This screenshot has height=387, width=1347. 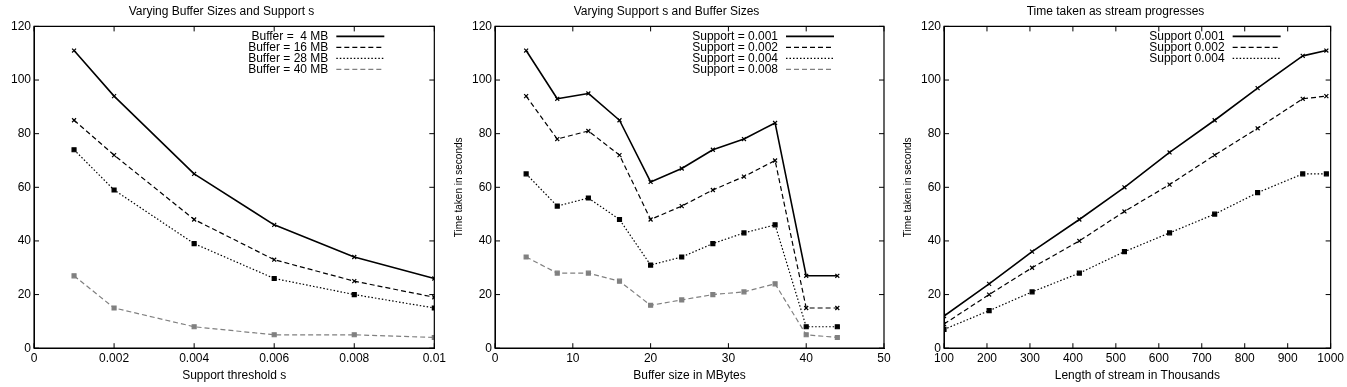 What do you see at coordinates (1288, 357) in the screenshot?
I see `x-tick-label: 900` at bounding box center [1288, 357].